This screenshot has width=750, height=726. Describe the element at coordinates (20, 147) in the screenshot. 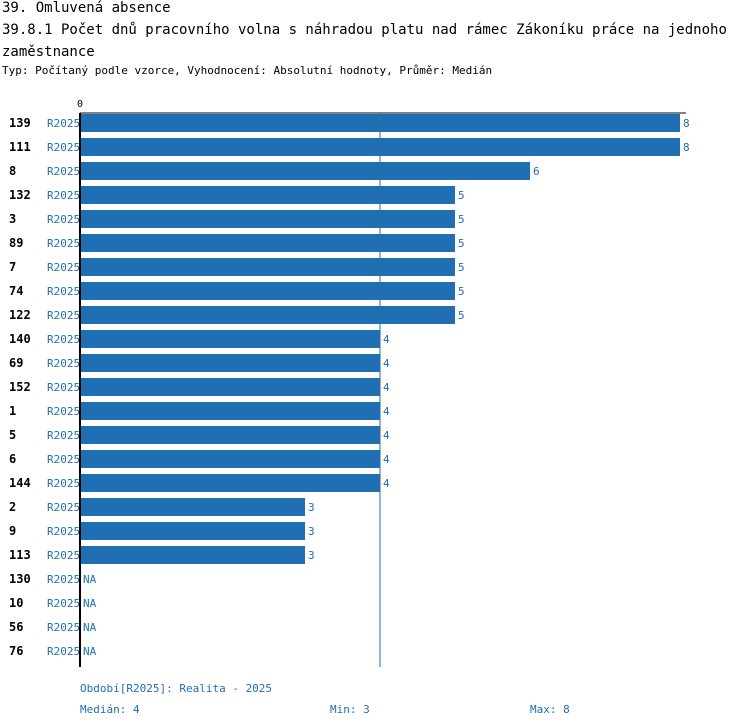

I see `category-label: 111` at that location.